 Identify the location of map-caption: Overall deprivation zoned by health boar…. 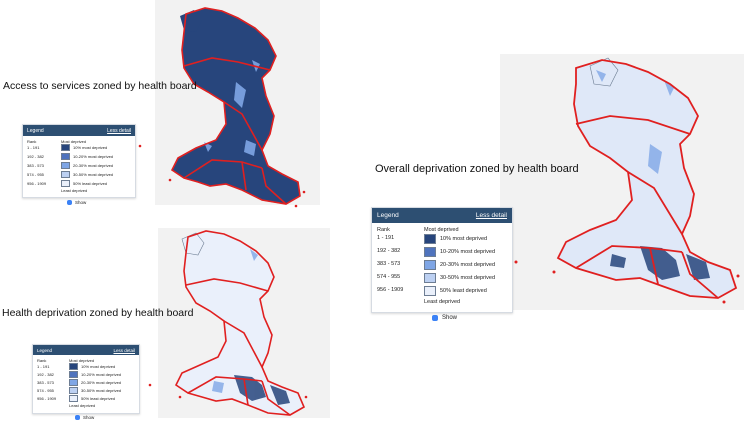
(477, 169).